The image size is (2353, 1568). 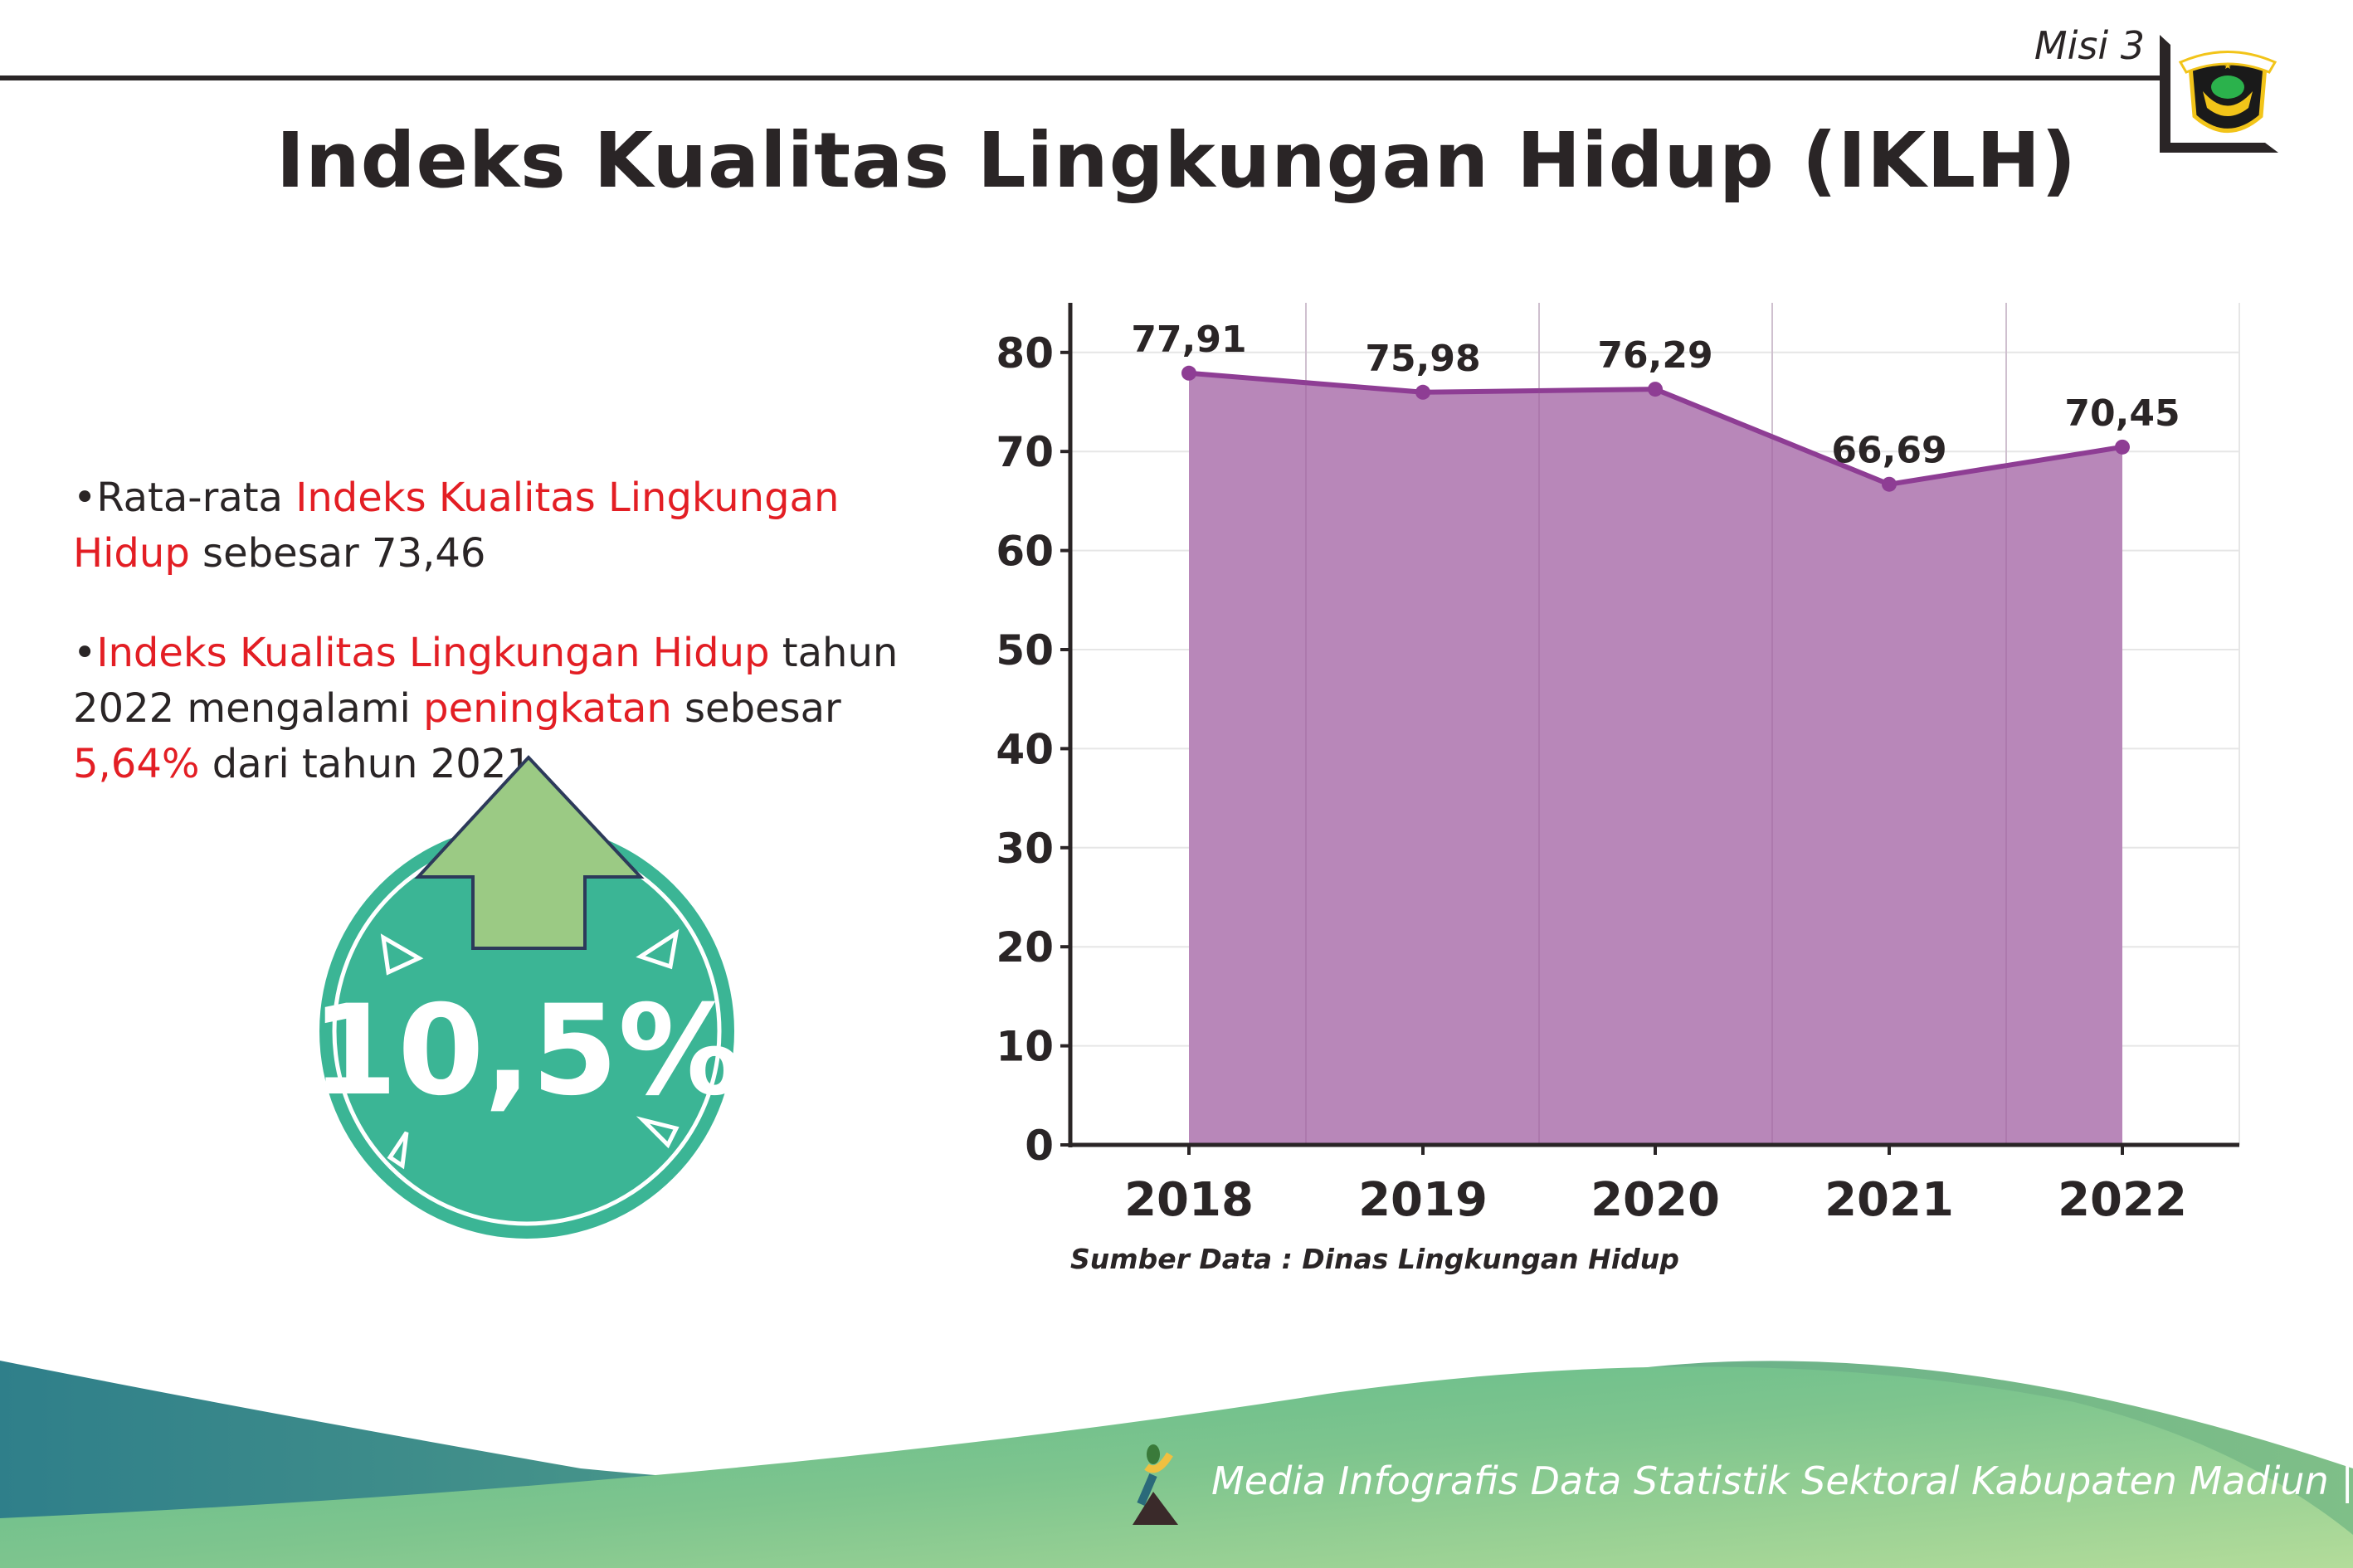 I want to click on y-tick-label: 10, so click(x=1025, y=1047).